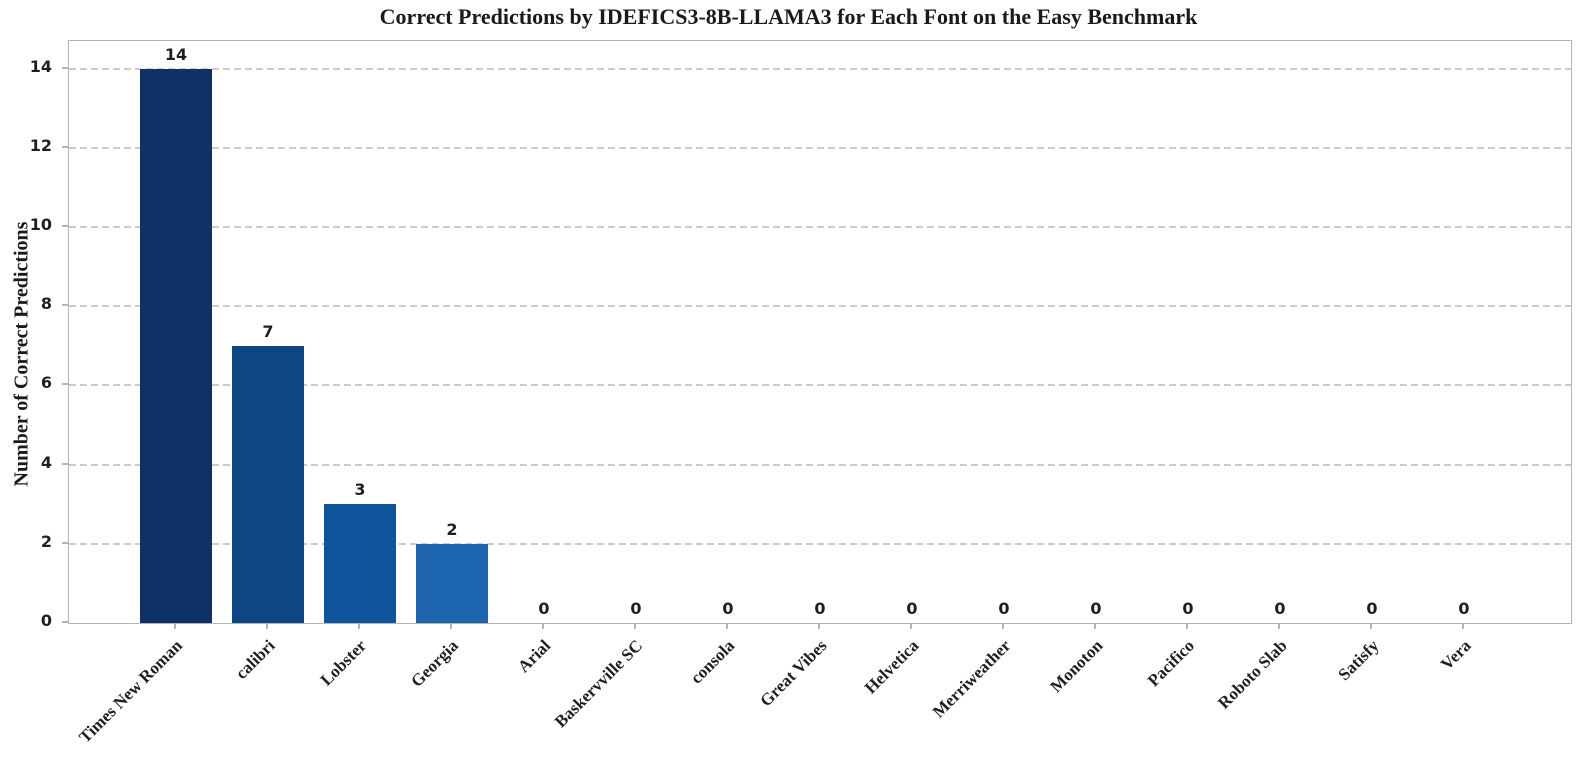 The width and height of the screenshot is (1577, 776). I want to click on y-tick-label-12: 12, so click(40, 145).